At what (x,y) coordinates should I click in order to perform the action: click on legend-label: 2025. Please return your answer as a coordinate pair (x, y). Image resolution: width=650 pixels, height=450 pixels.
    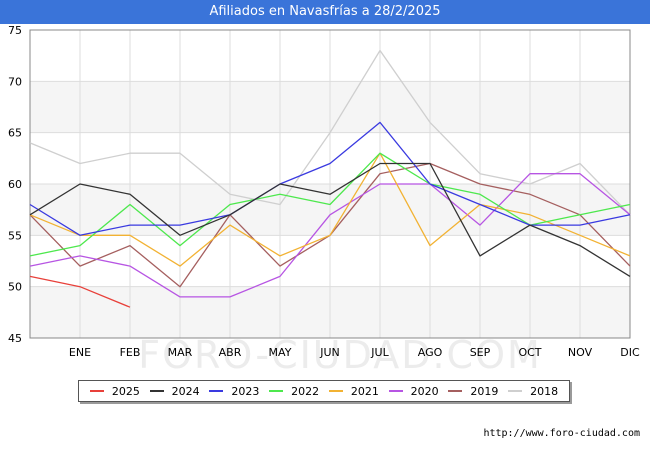
    Looking at the image, I should click on (125, 391).